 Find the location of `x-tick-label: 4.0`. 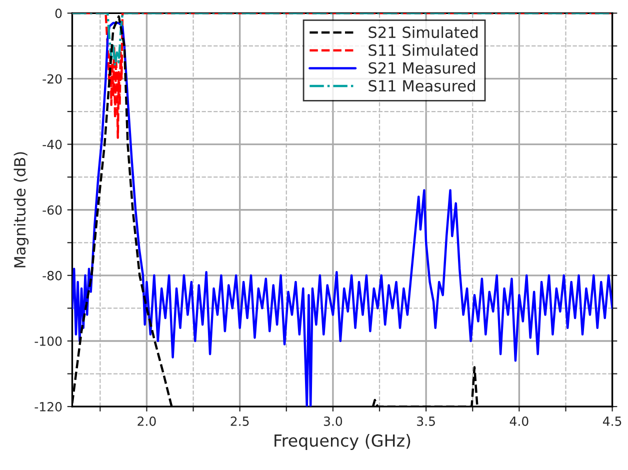

x-tick-label: 4.0 is located at coordinates (519, 421).